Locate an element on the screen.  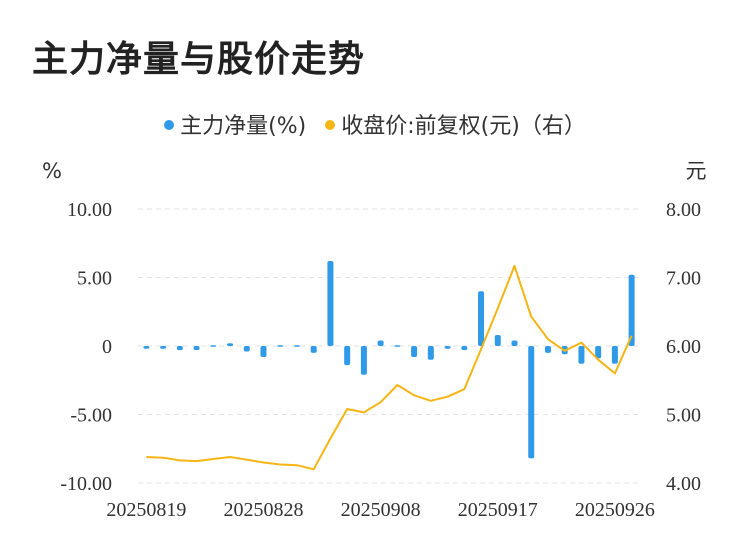
left-tick-label: 10.00 is located at coordinates (89, 210).